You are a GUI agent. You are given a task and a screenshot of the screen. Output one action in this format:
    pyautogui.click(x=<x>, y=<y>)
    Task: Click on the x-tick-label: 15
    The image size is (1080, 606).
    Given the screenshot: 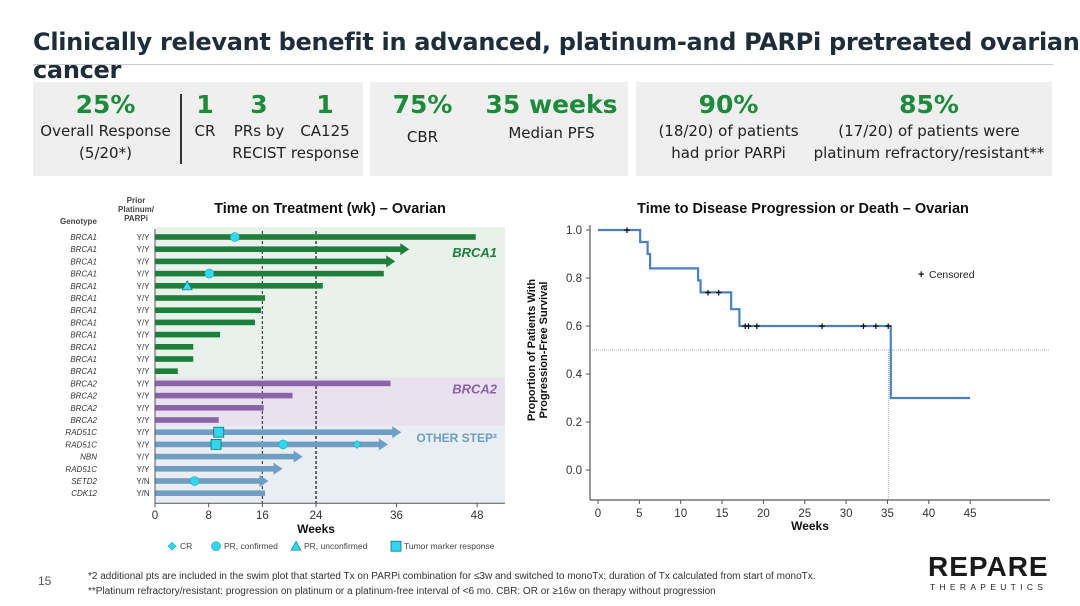 What is the action you would take?
    pyautogui.click(x=722, y=514)
    